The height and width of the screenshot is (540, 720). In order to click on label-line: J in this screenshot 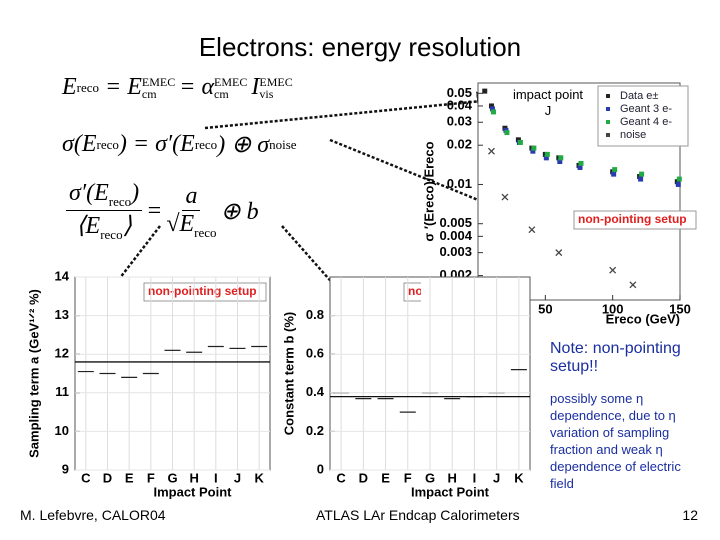, I will do `click(548, 110)`.